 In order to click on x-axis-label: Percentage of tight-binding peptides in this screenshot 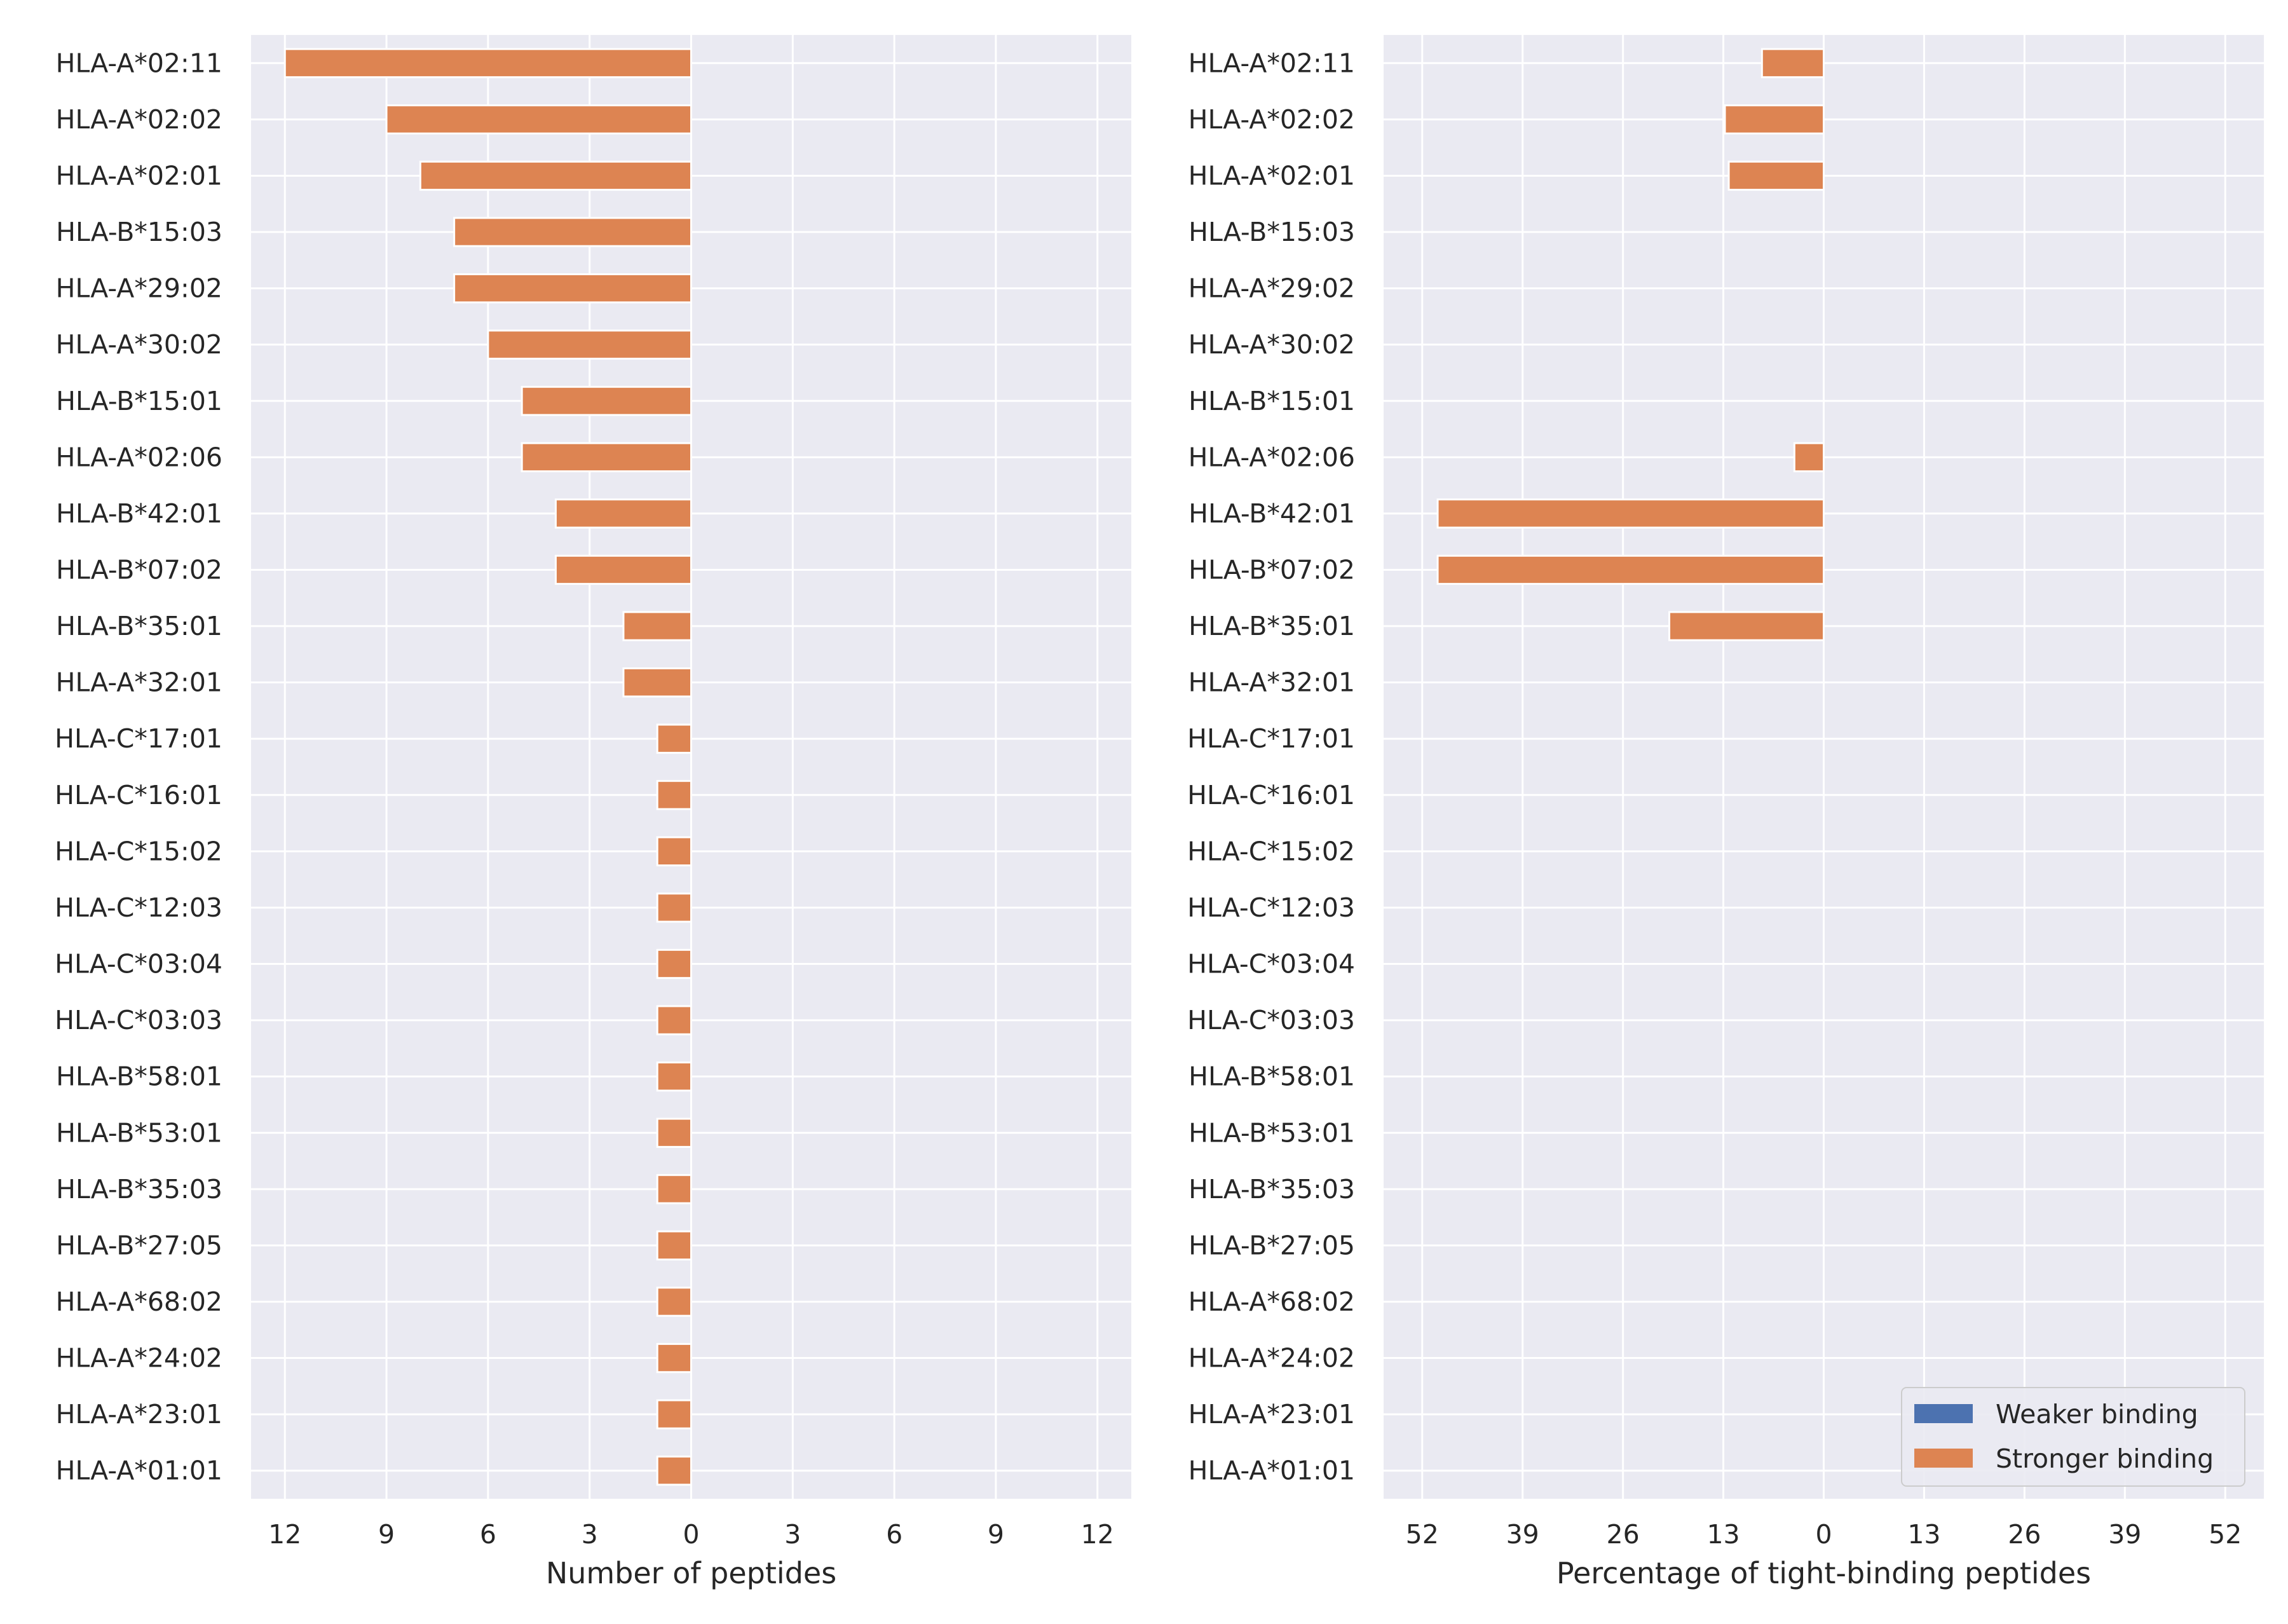, I will do `click(1823, 1573)`.